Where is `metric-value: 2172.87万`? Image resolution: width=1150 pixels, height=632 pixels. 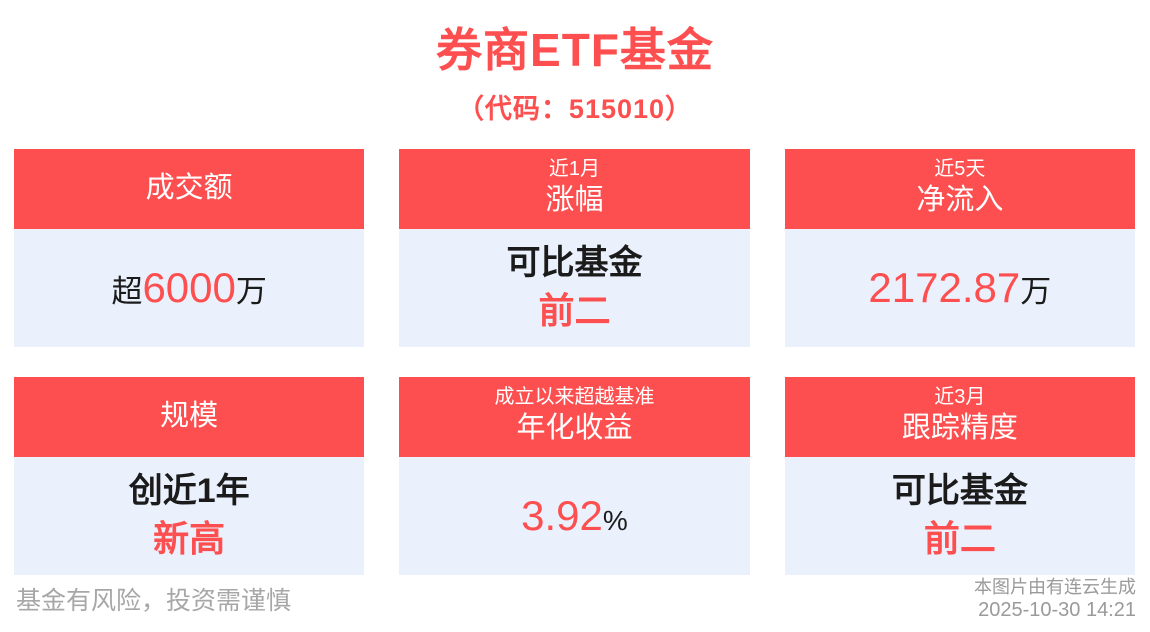
metric-value: 2172.87万 is located at coordinates (960, 287).